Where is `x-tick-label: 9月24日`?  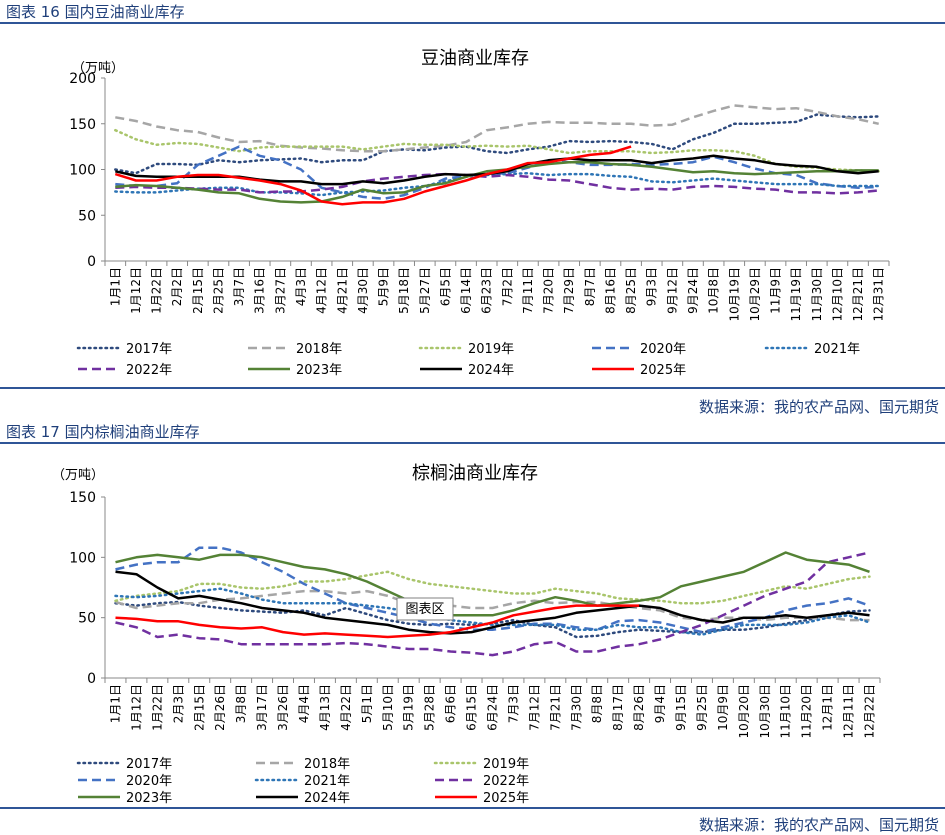 x-tick-label: 9月24日 is located at coordinates (693, 290).